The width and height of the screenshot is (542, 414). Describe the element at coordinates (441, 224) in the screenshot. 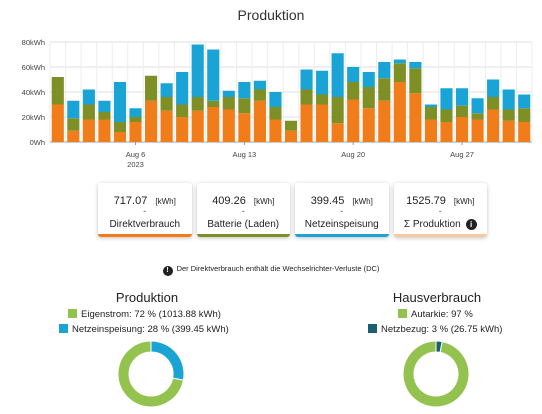

I see `card-label: Σ Produktion i` at that location.